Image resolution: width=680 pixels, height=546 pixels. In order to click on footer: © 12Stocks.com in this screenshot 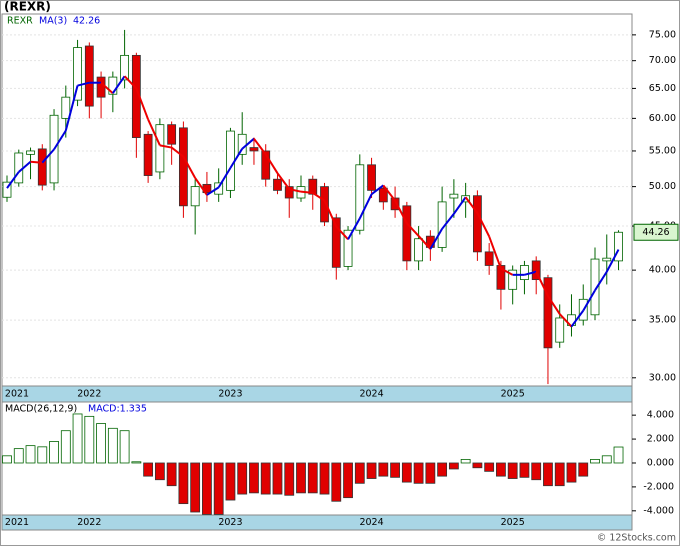, I will do `click(636, 538)`.